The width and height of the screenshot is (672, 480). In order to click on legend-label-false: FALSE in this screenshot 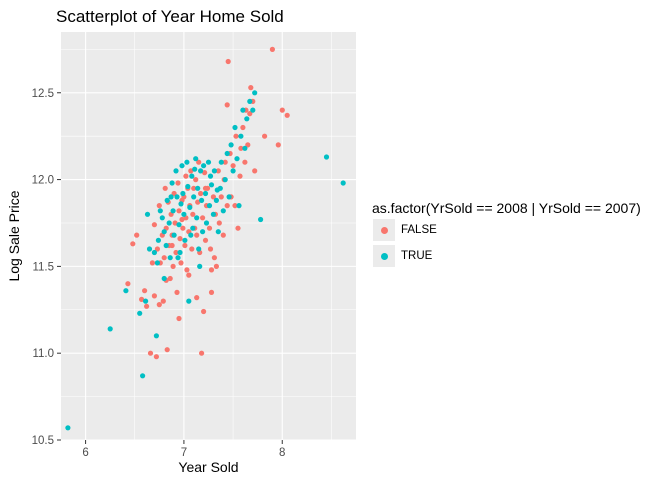, I will do `click(419, 230)`.